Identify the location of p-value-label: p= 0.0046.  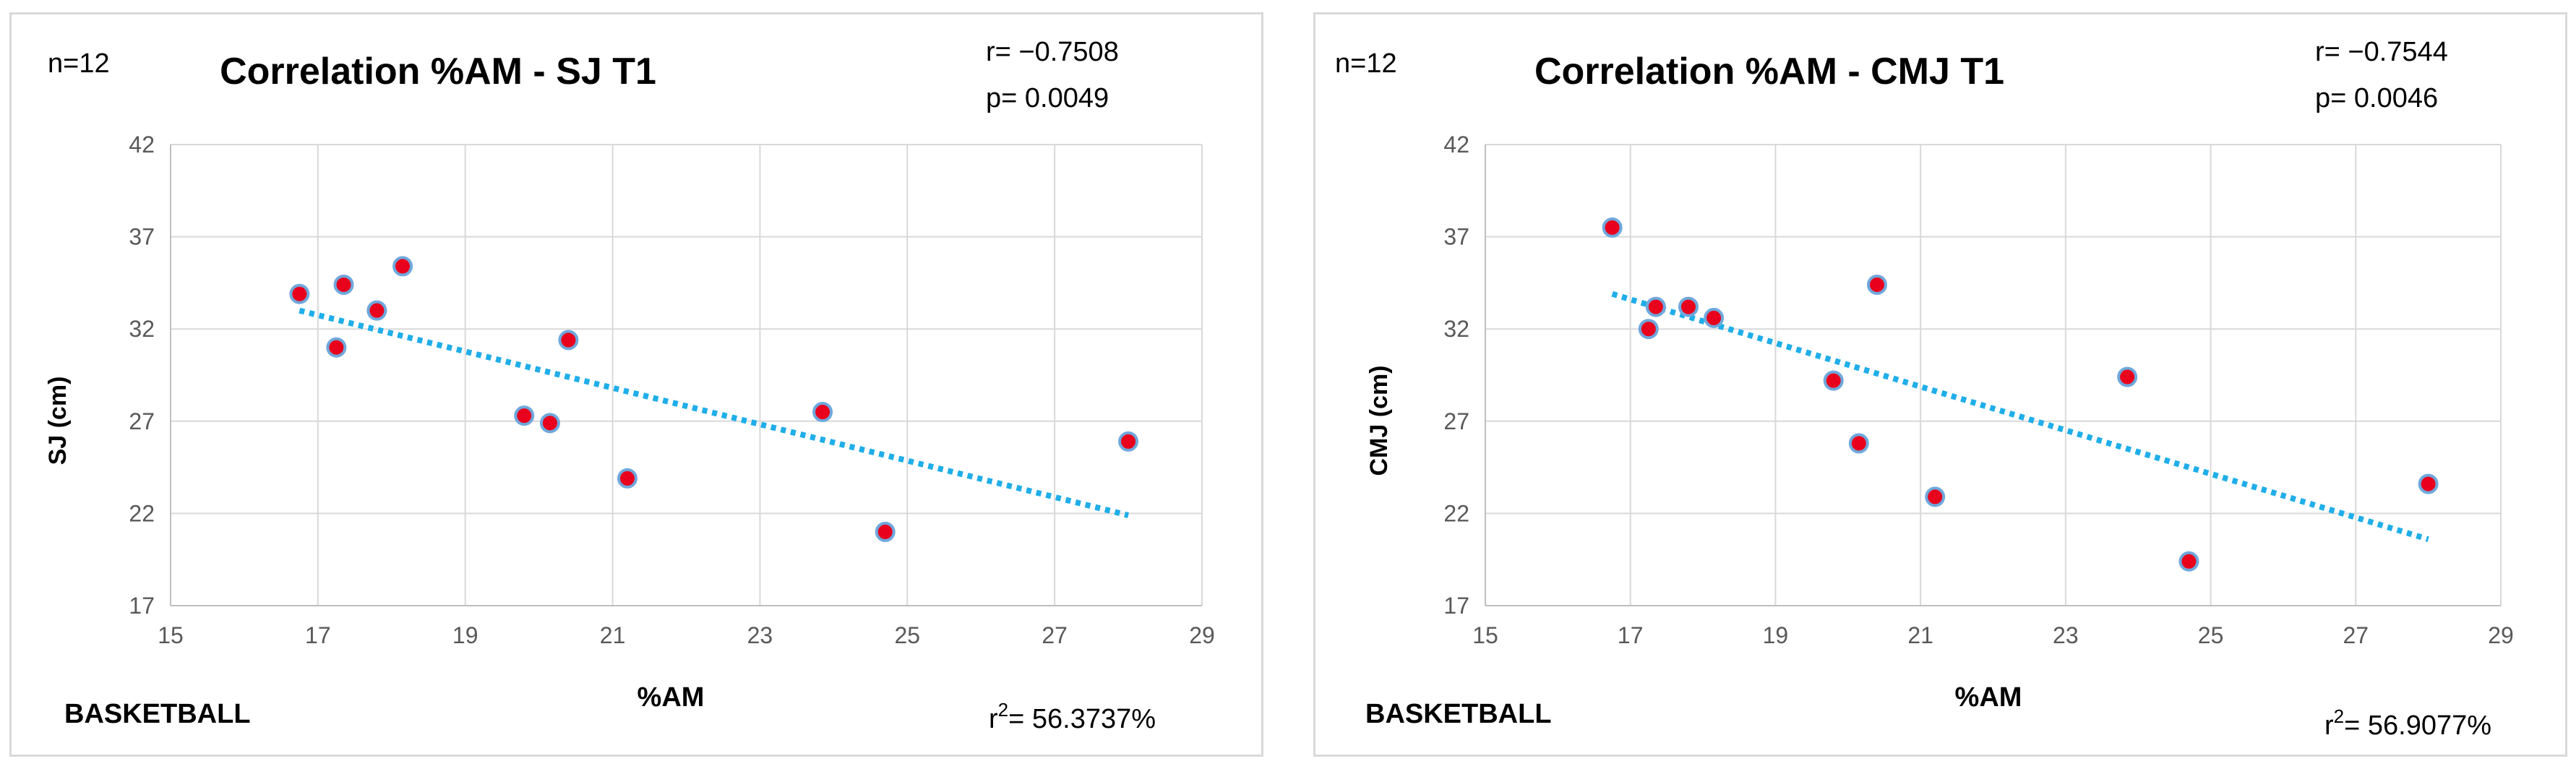
(2376, 98).